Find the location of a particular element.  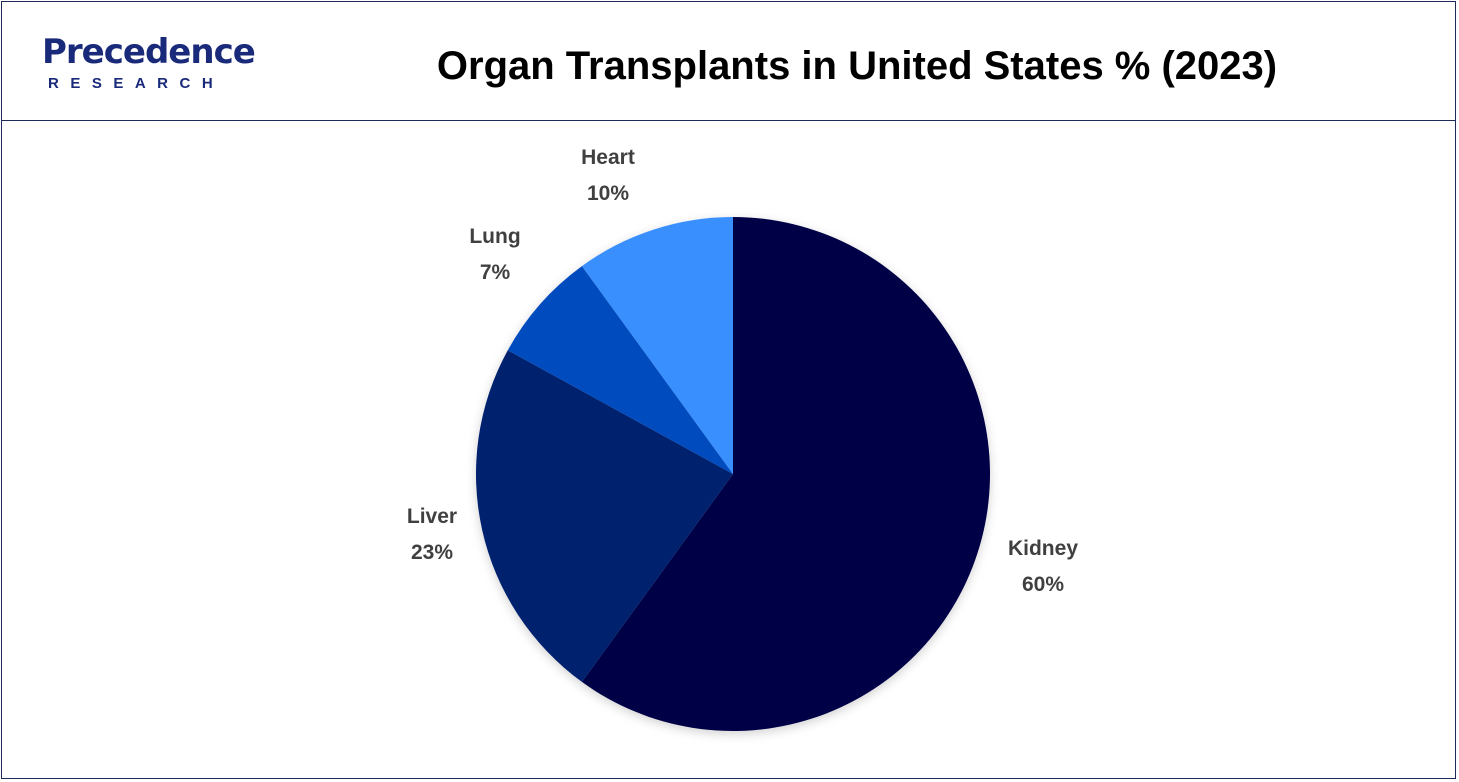

slice-label-liver: Liver is located at coordinates (432, 516).